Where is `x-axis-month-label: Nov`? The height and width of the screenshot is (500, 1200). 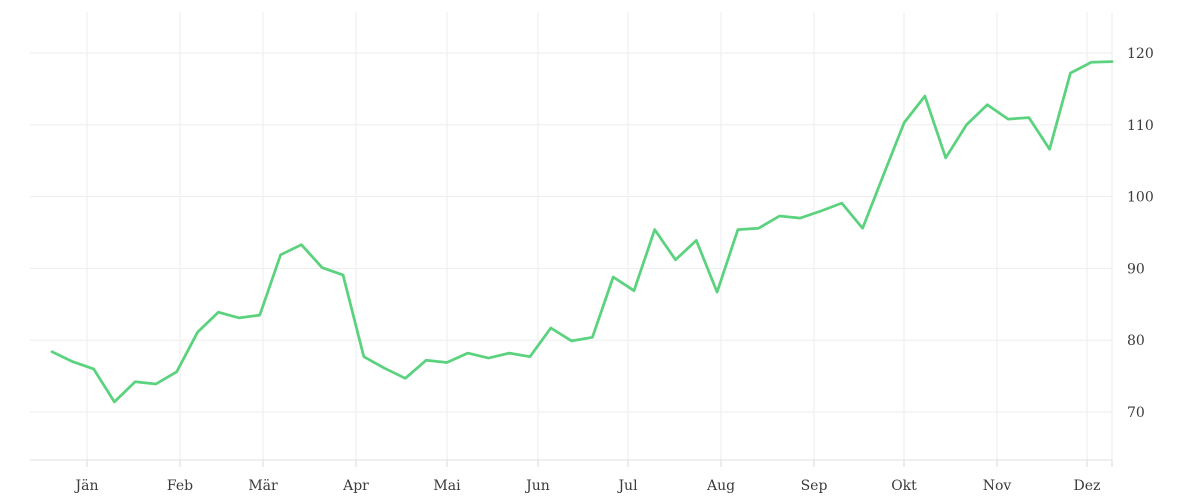 x-axis-month-label: Nov is located at coordinates (997, 486).